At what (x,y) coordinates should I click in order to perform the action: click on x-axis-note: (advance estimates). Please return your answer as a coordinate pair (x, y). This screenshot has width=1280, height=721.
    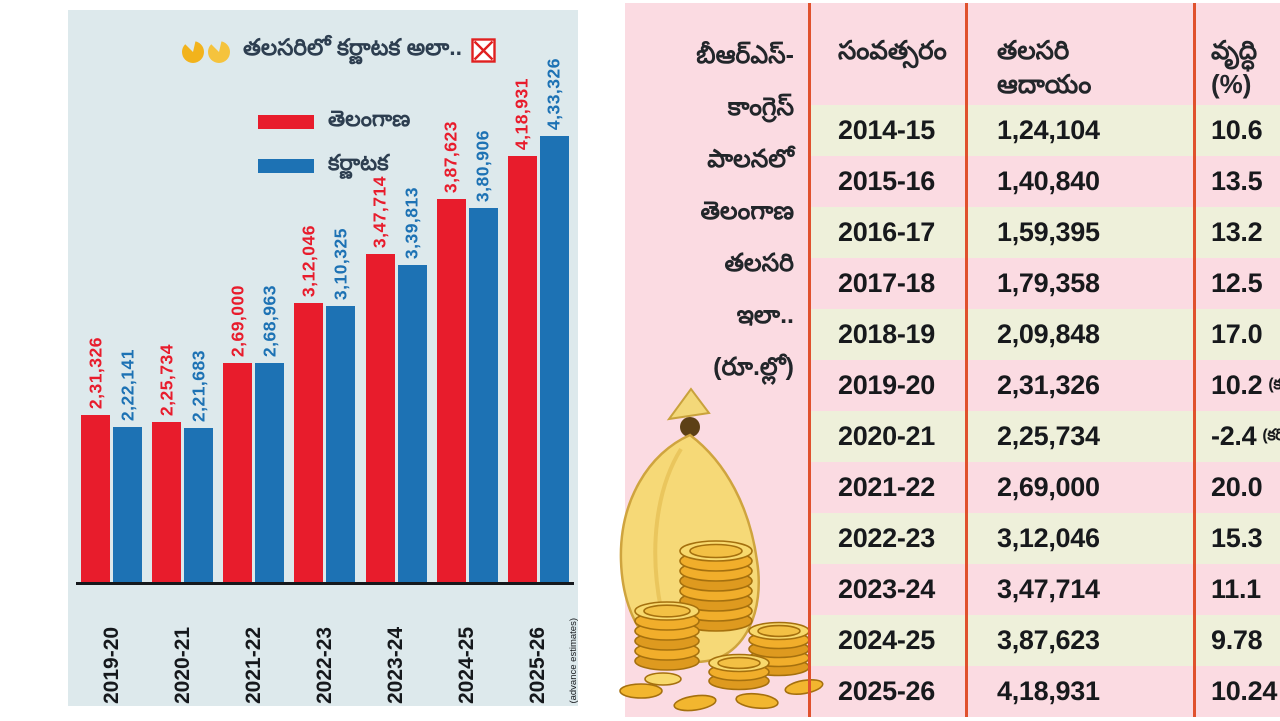
    Looking at the image, I should click on (573, 661).